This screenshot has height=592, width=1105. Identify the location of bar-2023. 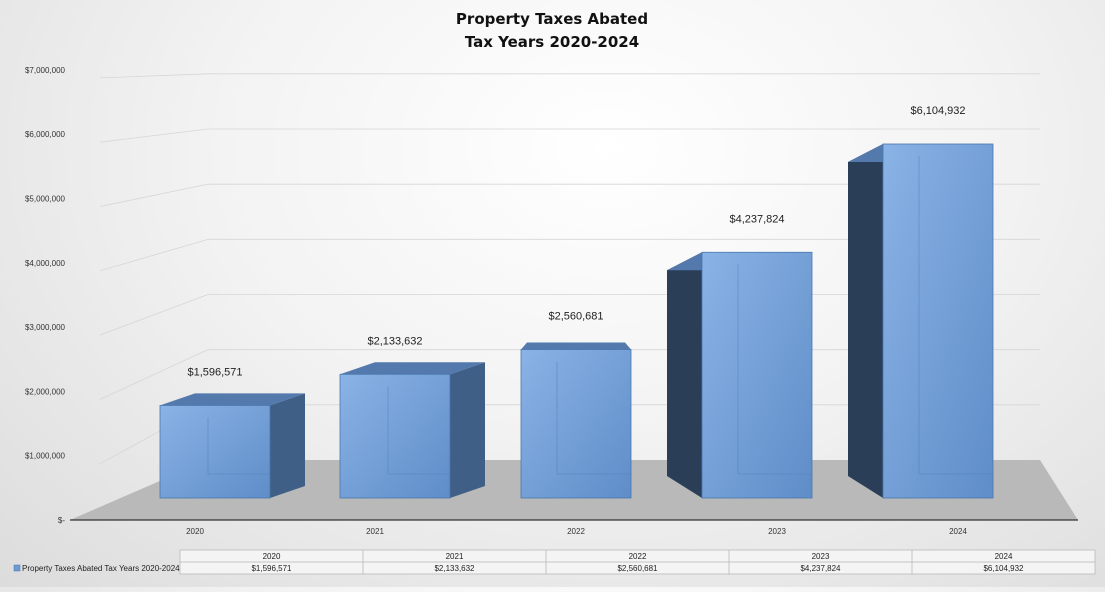
(740, 375).